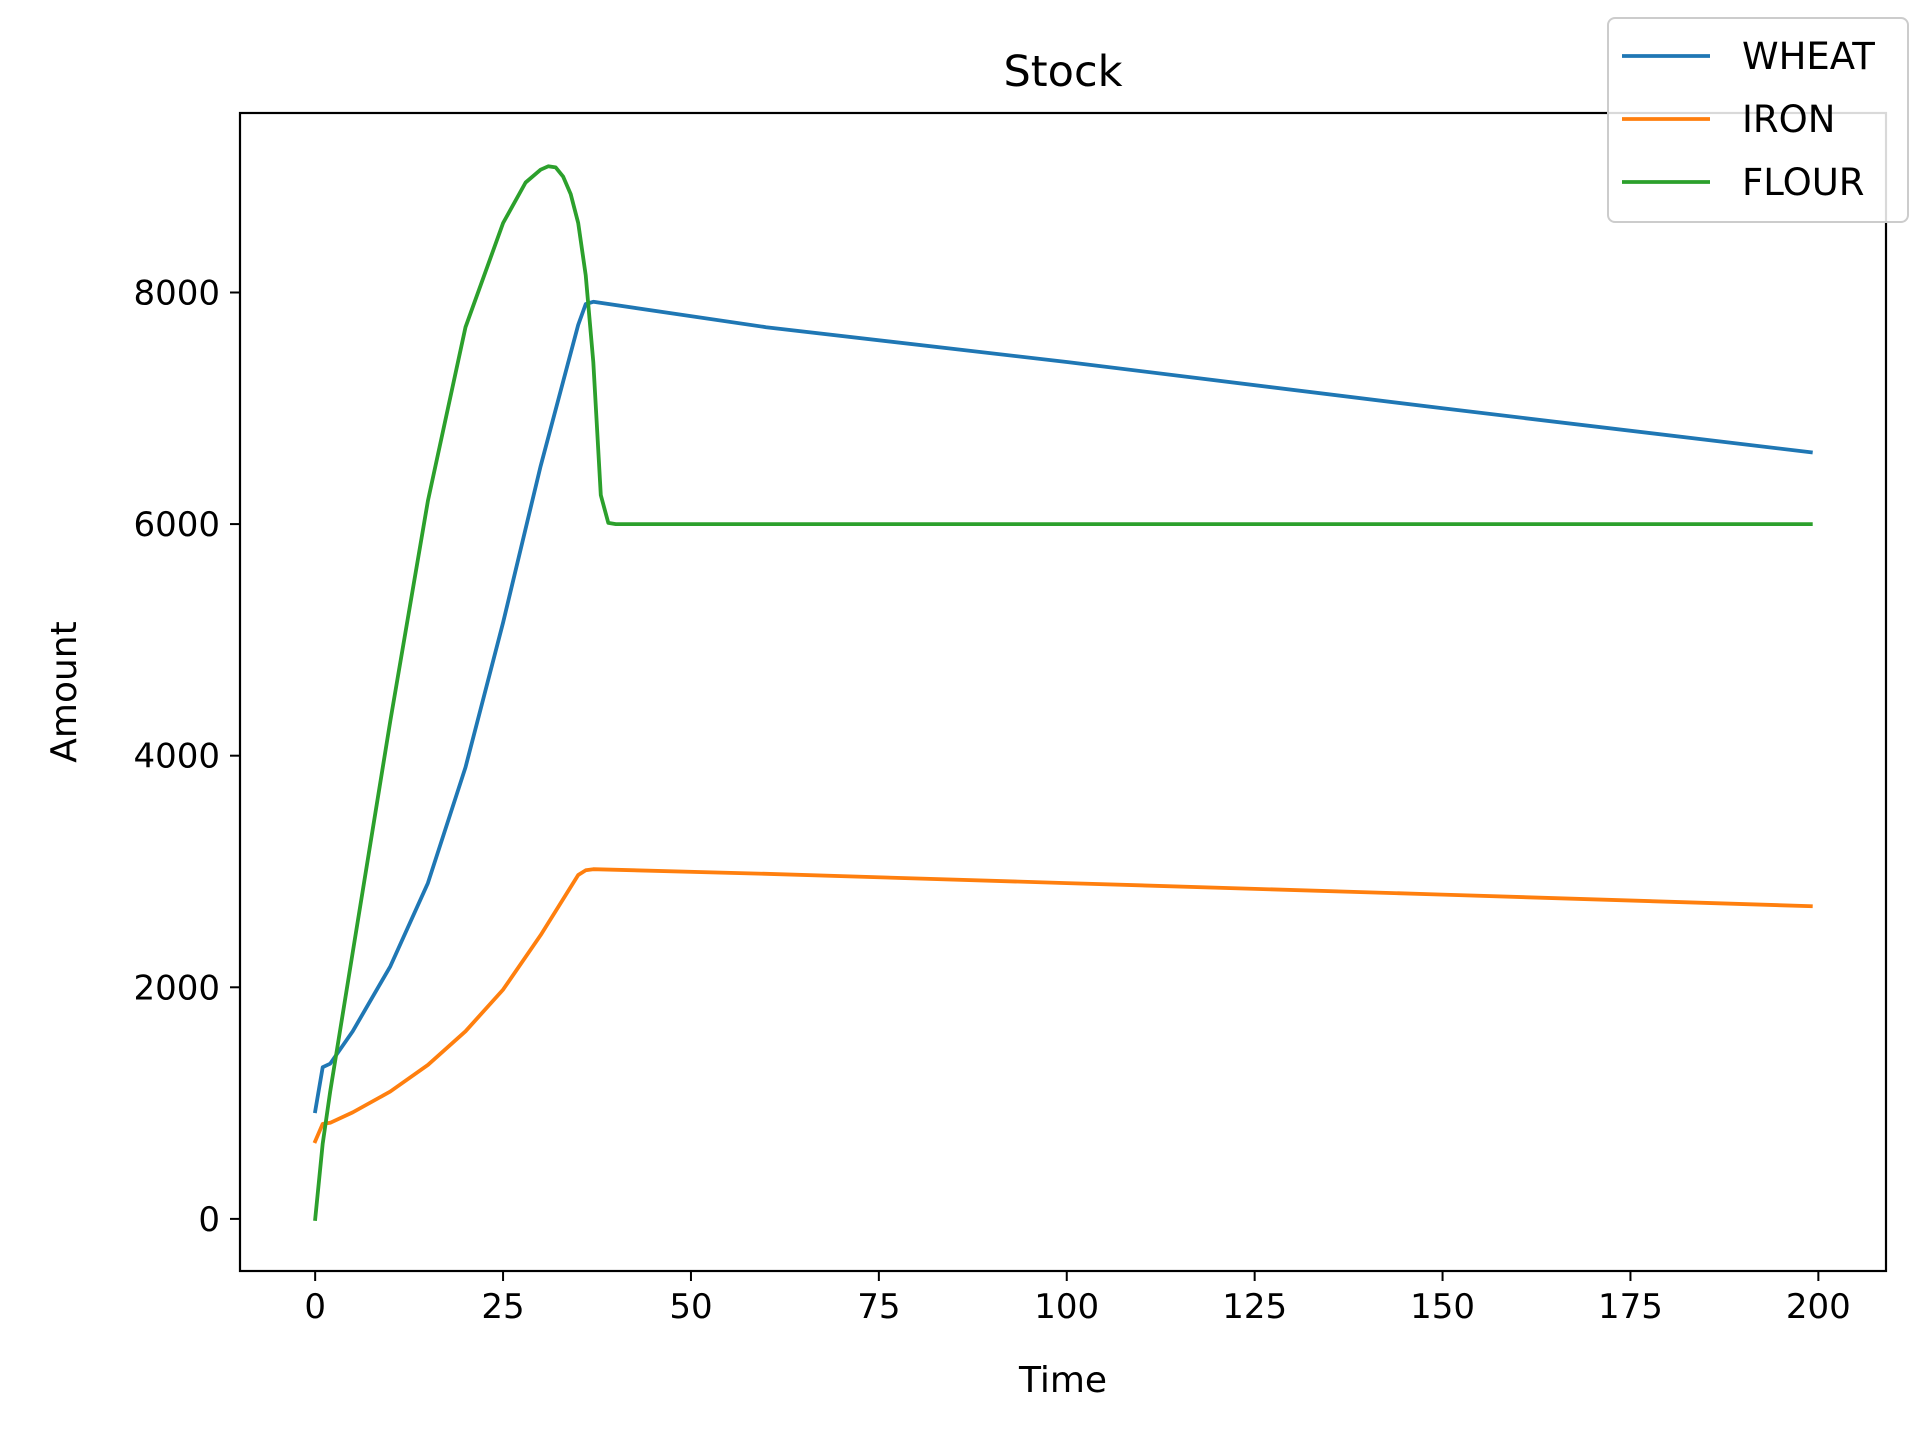 The image size is (1920, 1440). I want to click on y-axis: 0 2000 4000 6000 8000, so click(186, 756).